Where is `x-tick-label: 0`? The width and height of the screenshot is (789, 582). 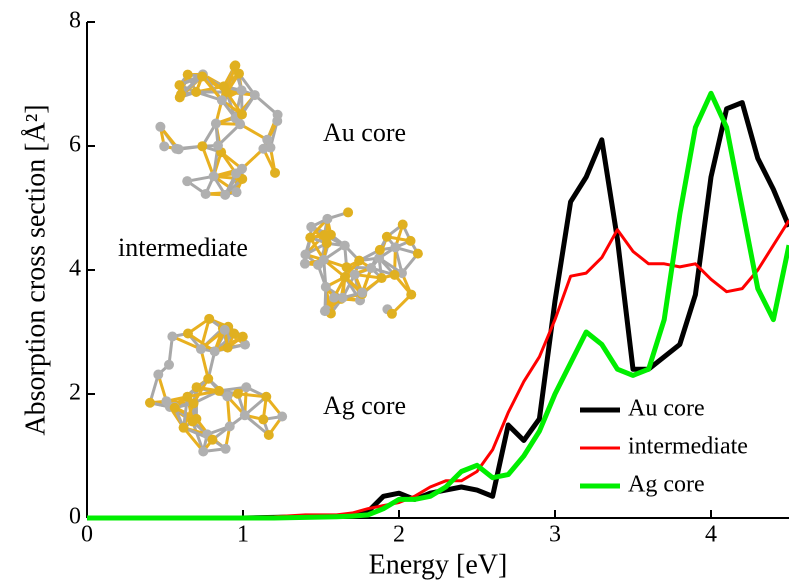 x-tick-label: 0 is located at coordinates (87, 535).